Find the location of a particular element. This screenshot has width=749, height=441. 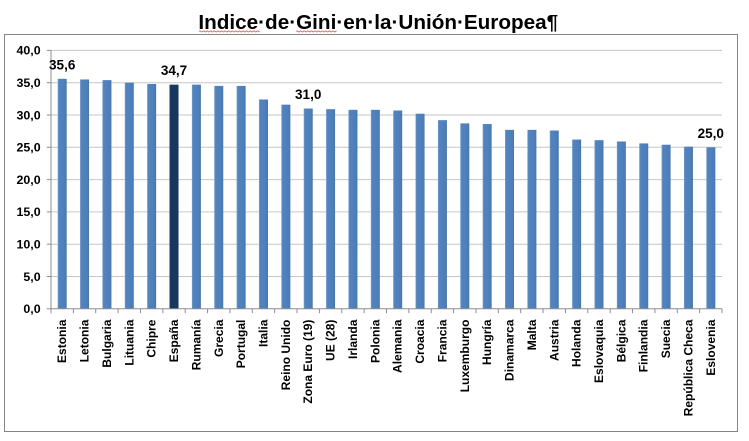

svg-text: Grecia is located at coordinates (219, 338).